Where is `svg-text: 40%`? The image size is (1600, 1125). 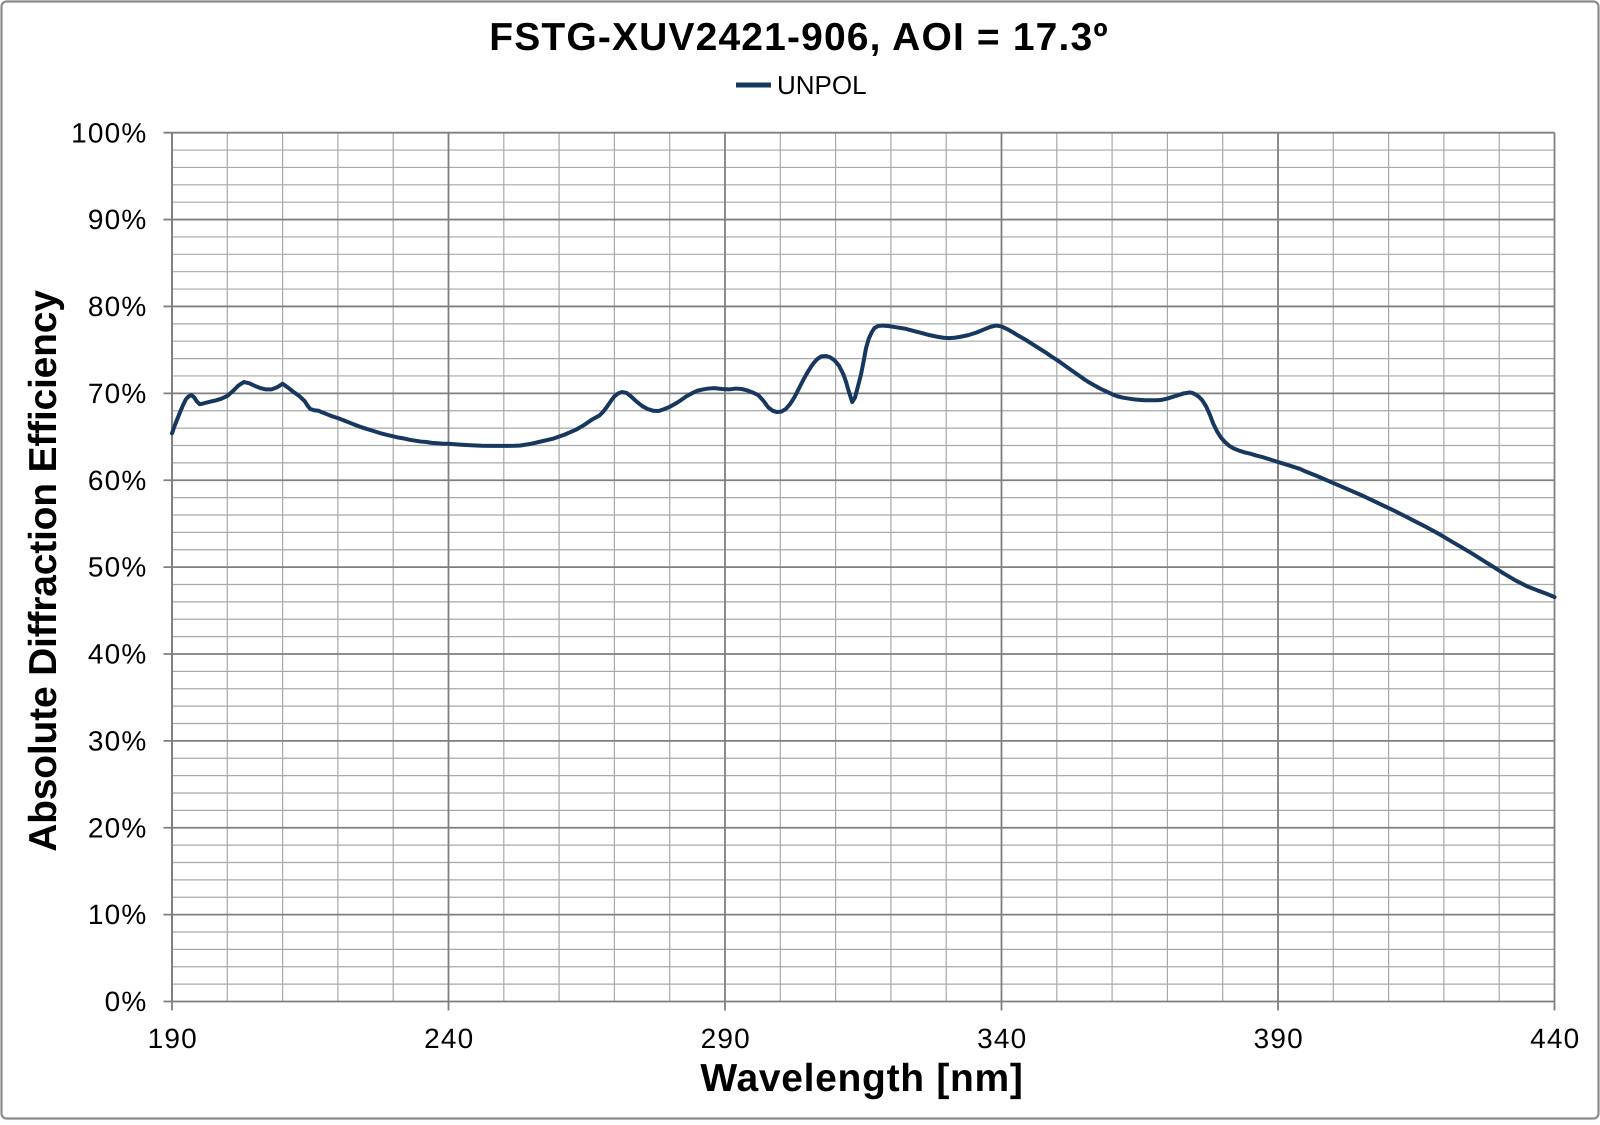 svg-text: 40% is located at coordinates (118, 654).